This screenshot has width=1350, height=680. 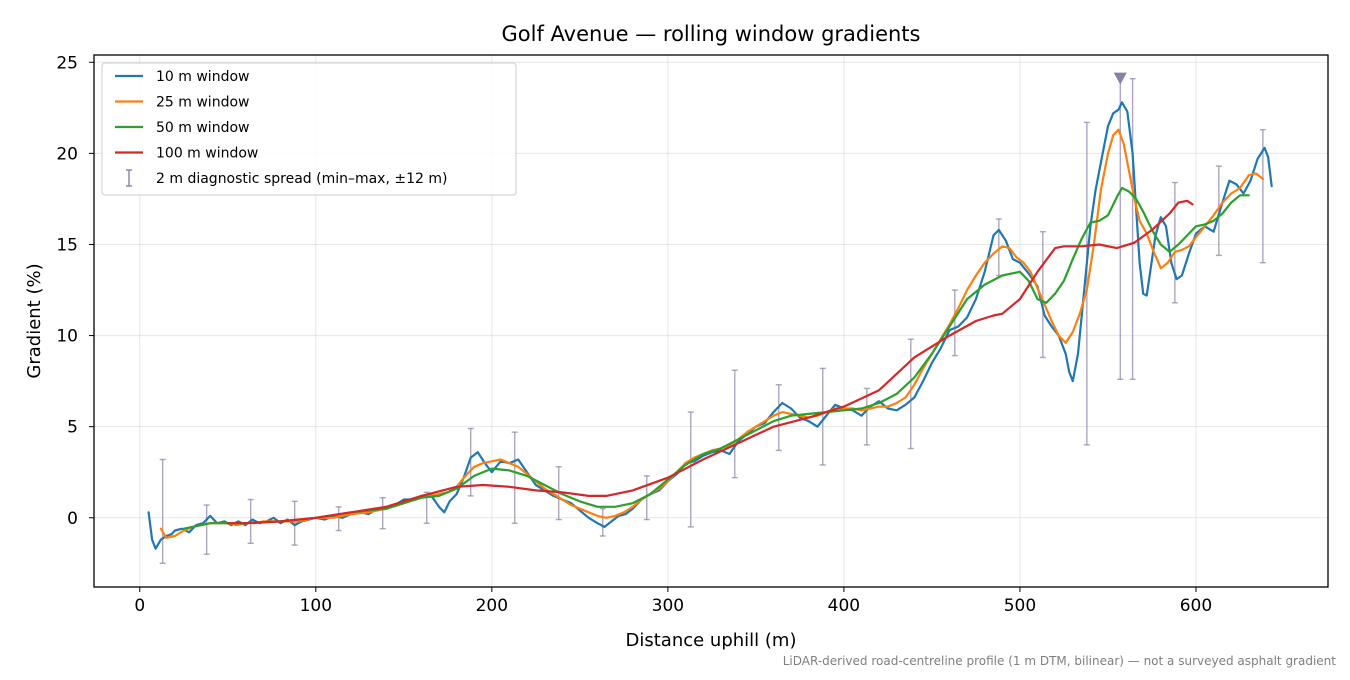 What do you see at coordinates (139, 606) in the screenshot?
I see `x-tick-label: 0` at bounding box center [139, 606].